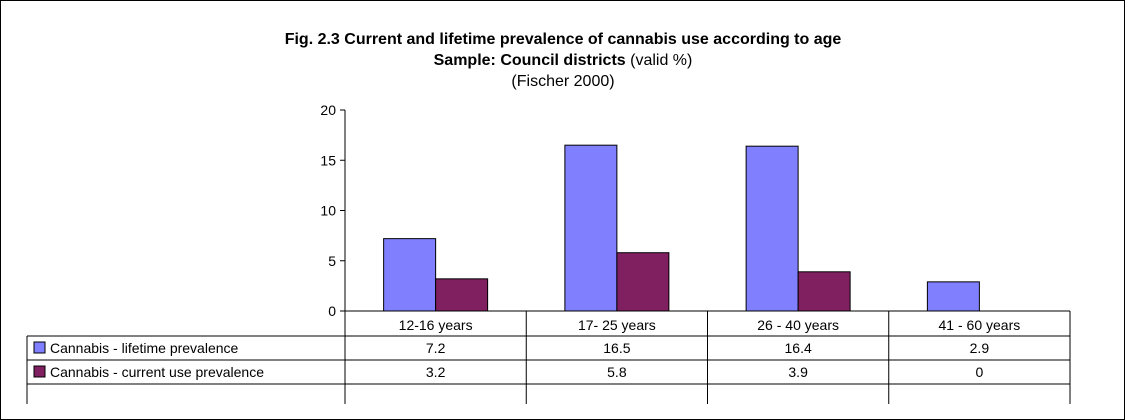  What do you see at coordinates (332, 311) in the screenshot?
I see `y-tick-label: 0` at bounding box center [332, 311].